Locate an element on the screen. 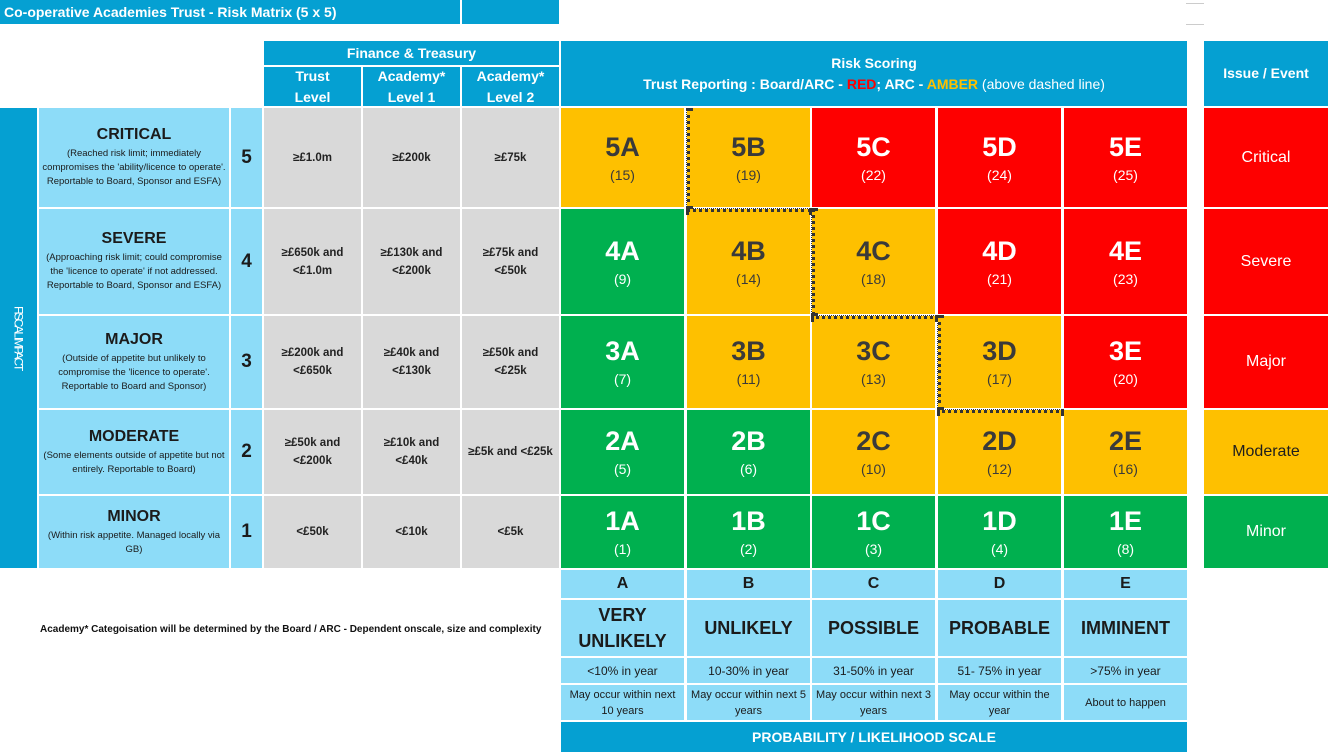 Image resolution: width=1329 pixels, height=752 pixels. academy-level2-line1: Academy* is located at coordinates (510, 75).